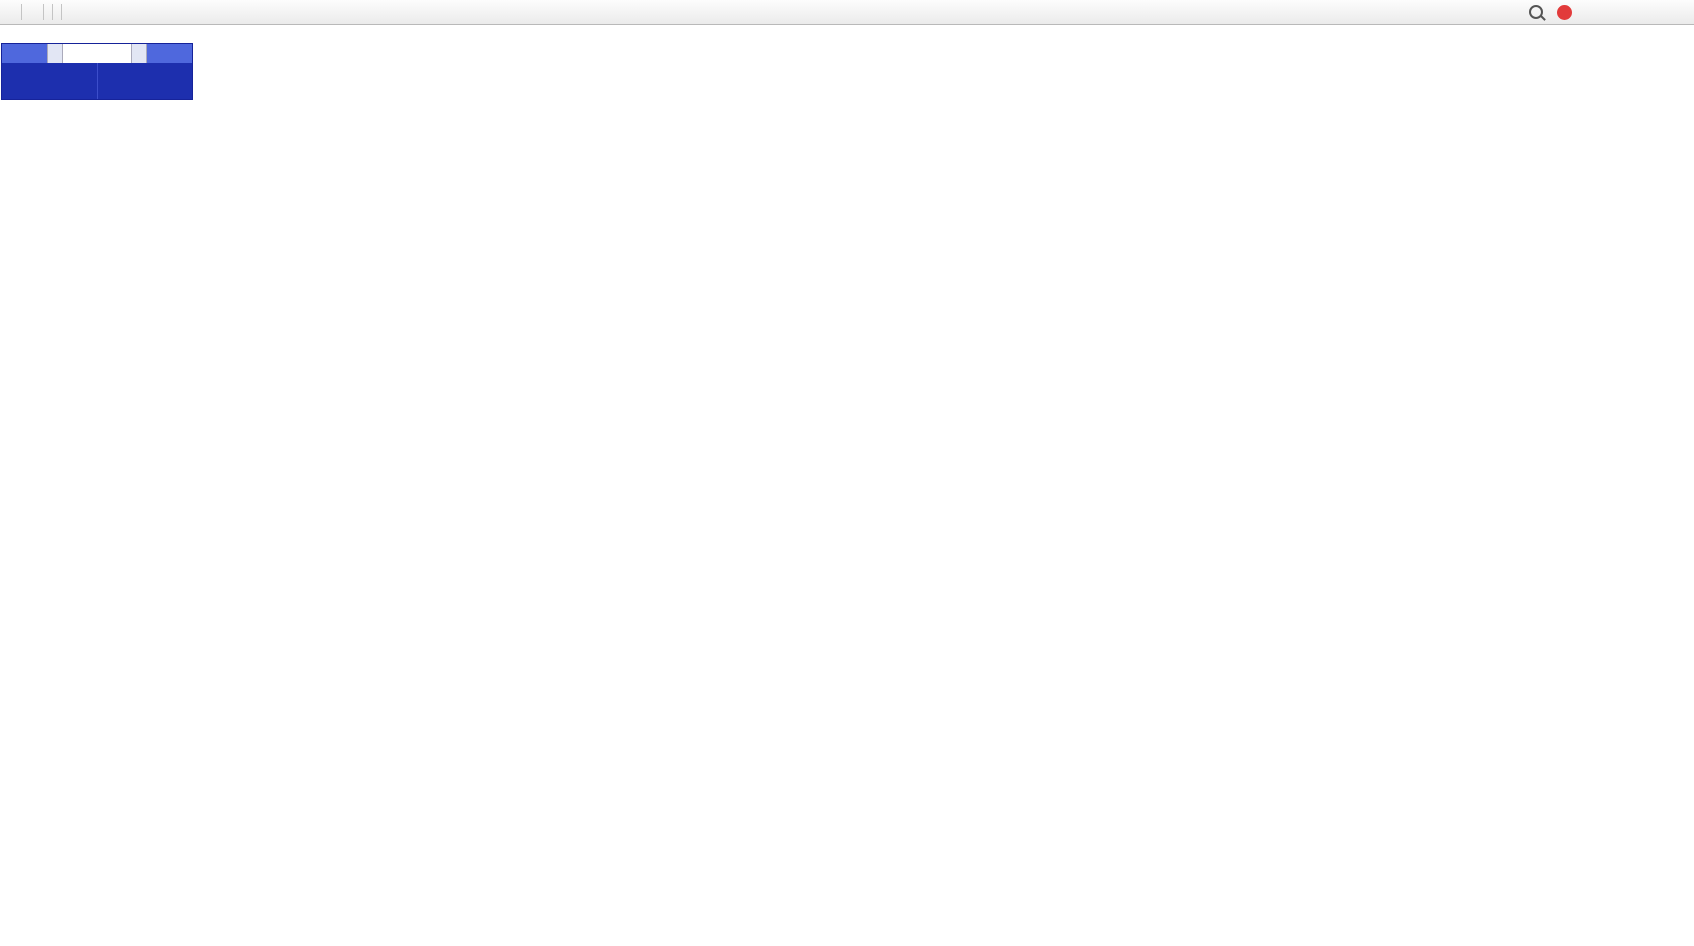 The image size is (1694, 946). What do you see at coordinates (1536, 12) in the screenshot?
I see `search-icon` at bounding box center [1536, 12].